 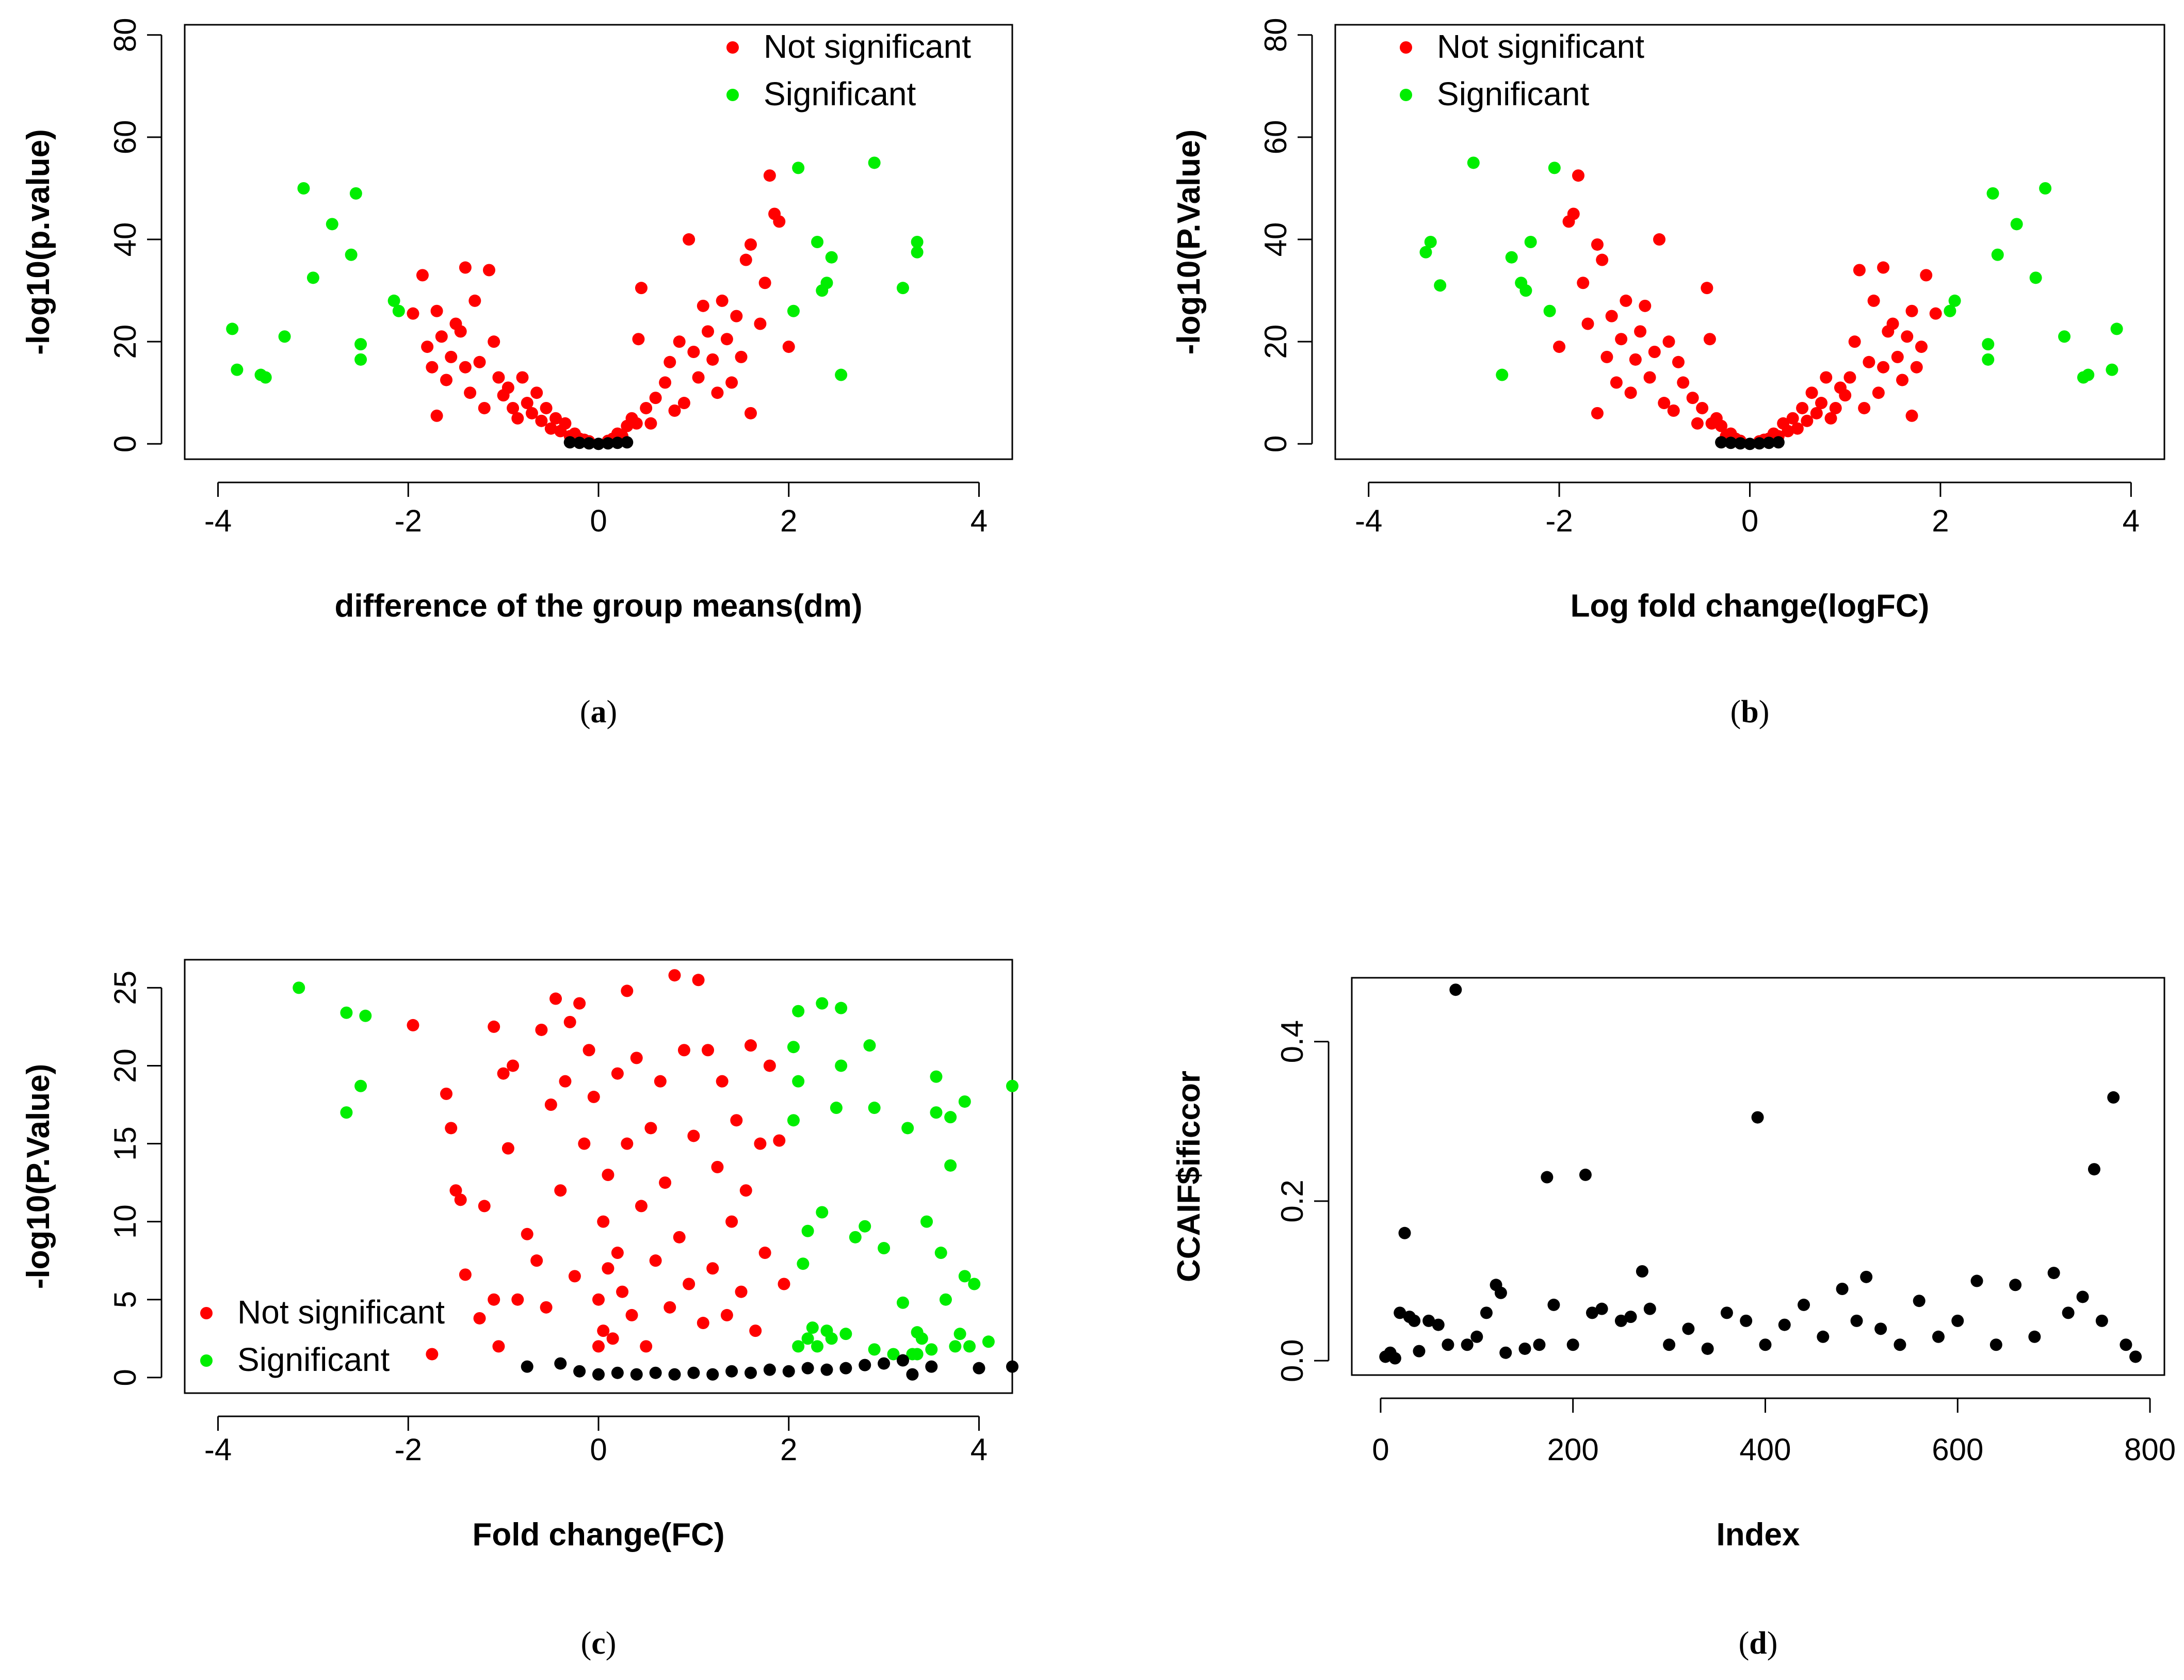 I want to click on x-tick-label: 2, so click(x=788, y=521).